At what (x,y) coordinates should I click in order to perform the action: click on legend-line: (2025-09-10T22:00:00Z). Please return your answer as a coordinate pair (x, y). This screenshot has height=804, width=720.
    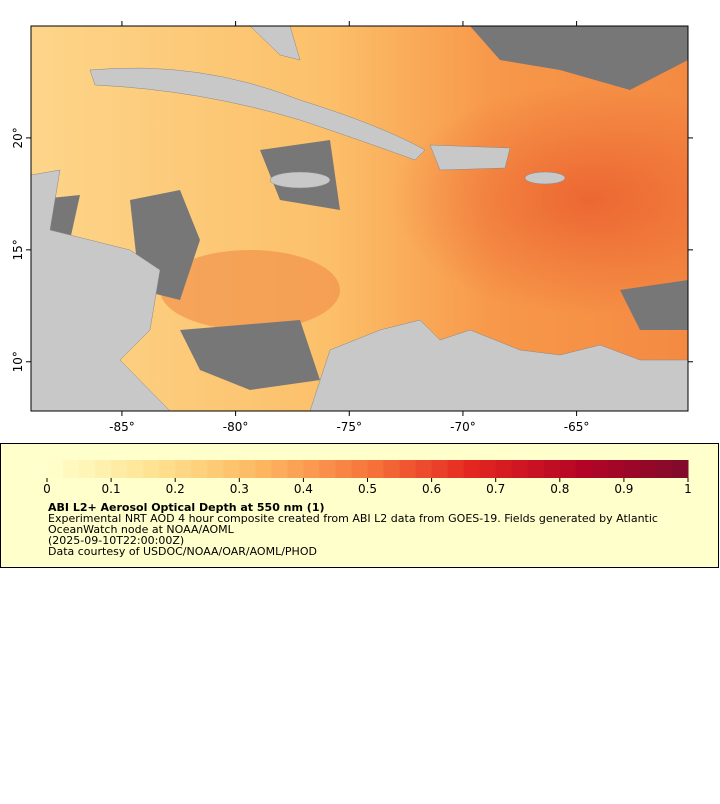
    Looking at the image, I should click on (116, 540).